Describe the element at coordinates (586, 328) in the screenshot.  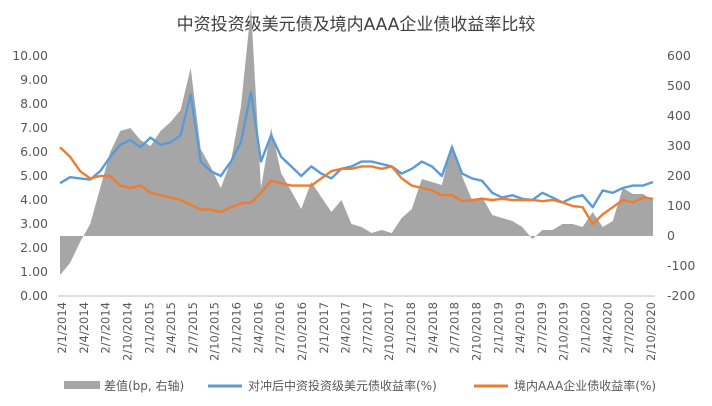
I see `x-tick-label: 2/1/2020` at that location.